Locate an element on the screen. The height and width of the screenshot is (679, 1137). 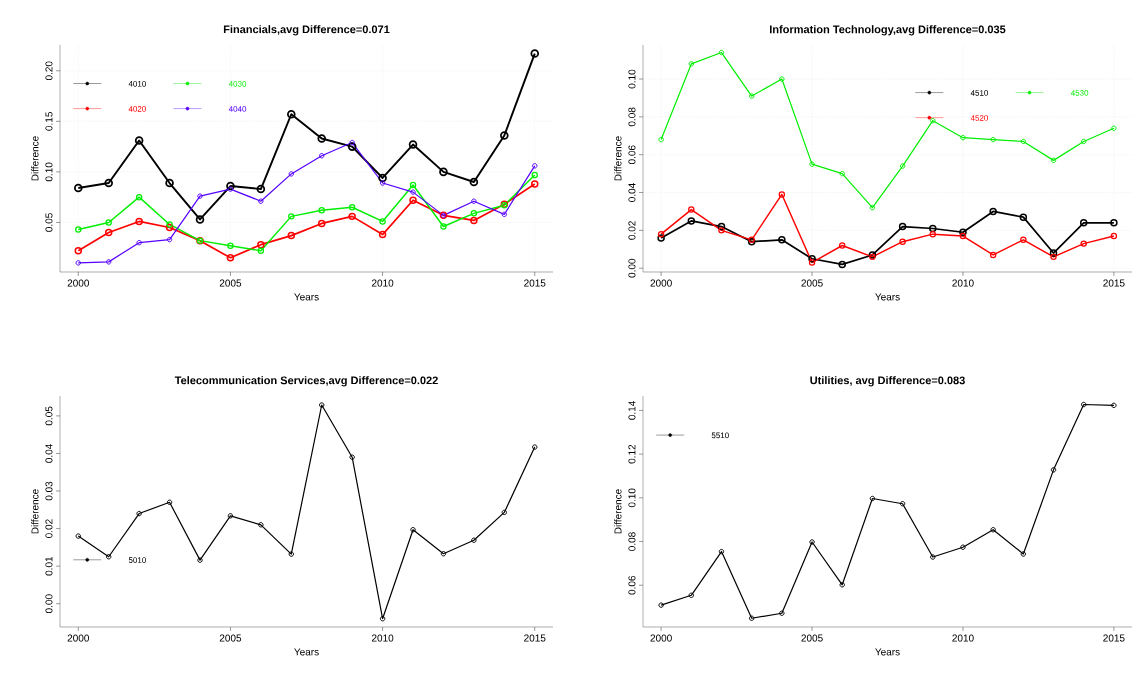
chart-title: Telecommunication Services,avg Difference=0.022 is located at coordinates (306, 381).